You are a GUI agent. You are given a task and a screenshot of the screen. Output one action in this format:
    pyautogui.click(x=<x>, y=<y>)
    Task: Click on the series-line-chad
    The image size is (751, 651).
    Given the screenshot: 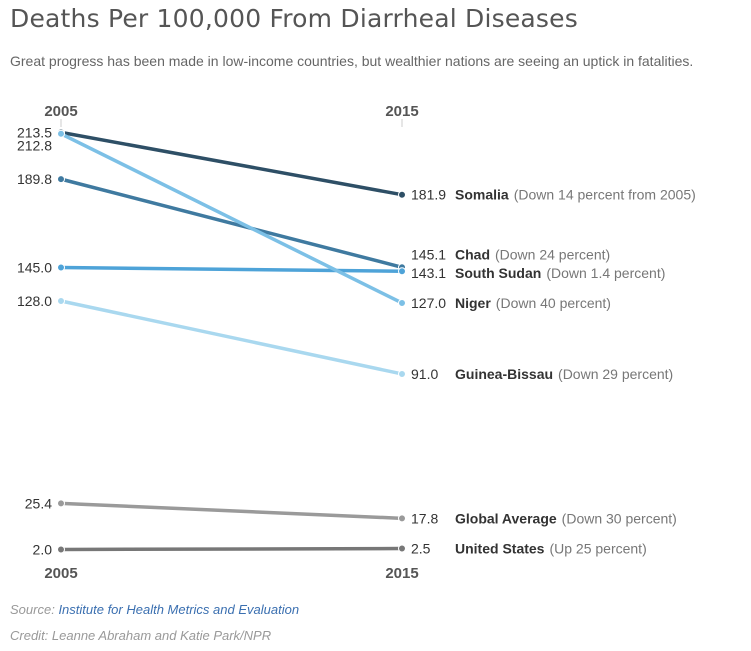 What is the action you would take?
    pyautogui.click(x=231, y=223)
    